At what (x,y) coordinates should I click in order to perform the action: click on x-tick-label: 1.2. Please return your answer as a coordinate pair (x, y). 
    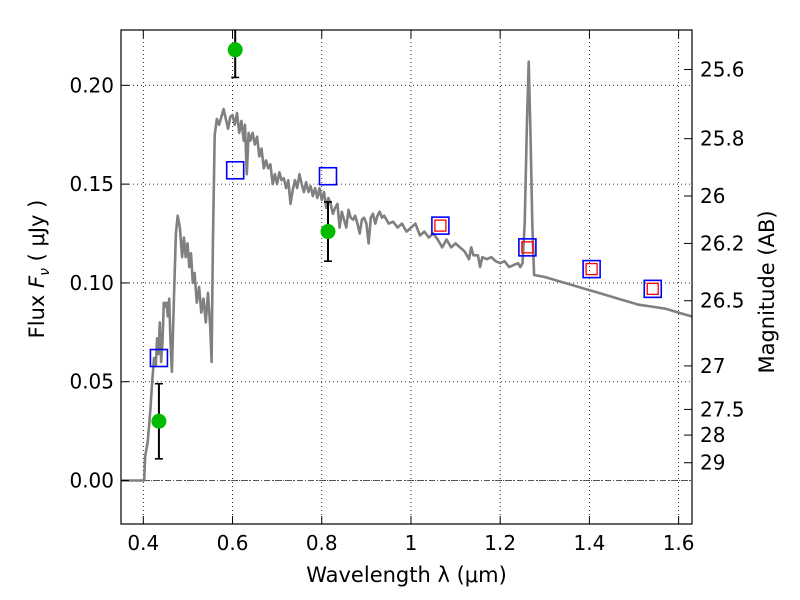
    Looking at the image, I should click on (500, 543).